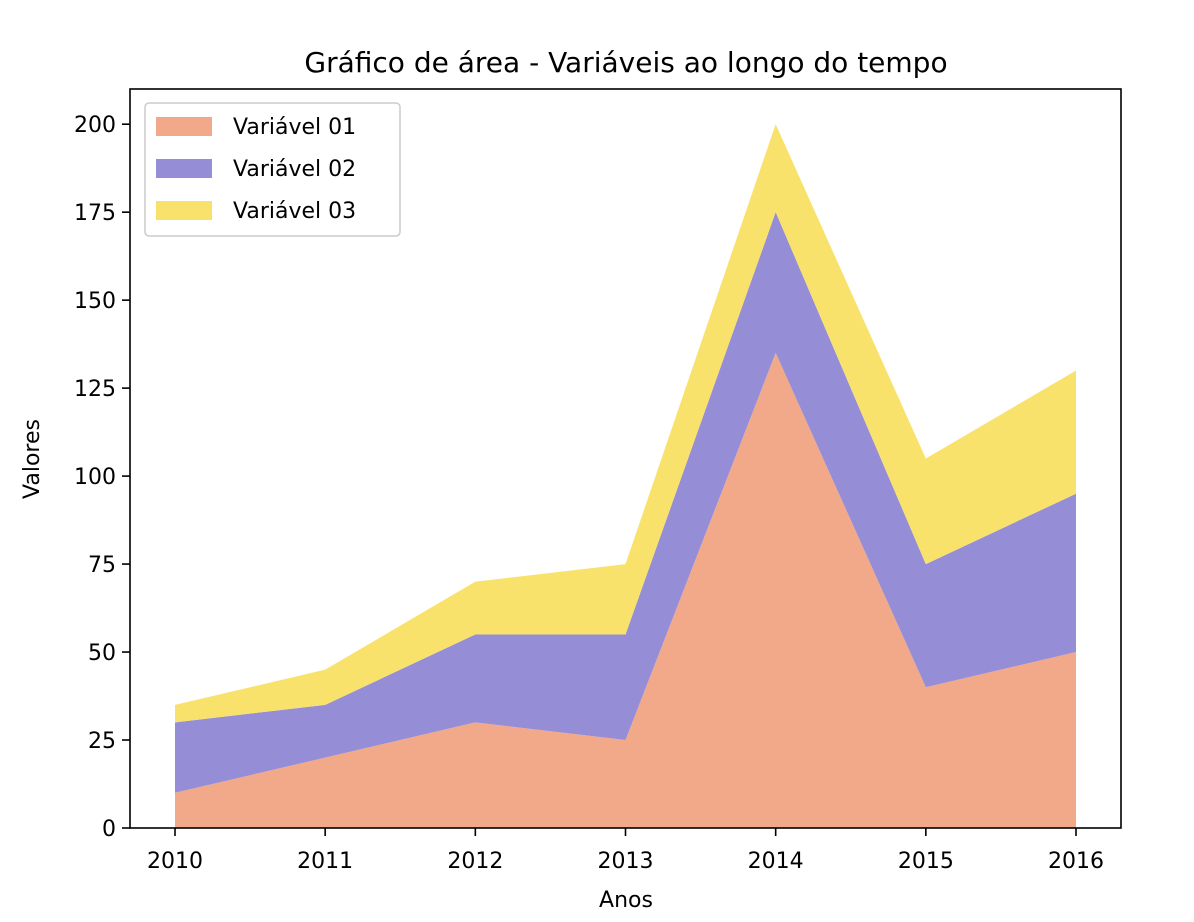 This screenshot has width=1194, height=922. I want to click on y-tick-label: 150, so click(95, 301).